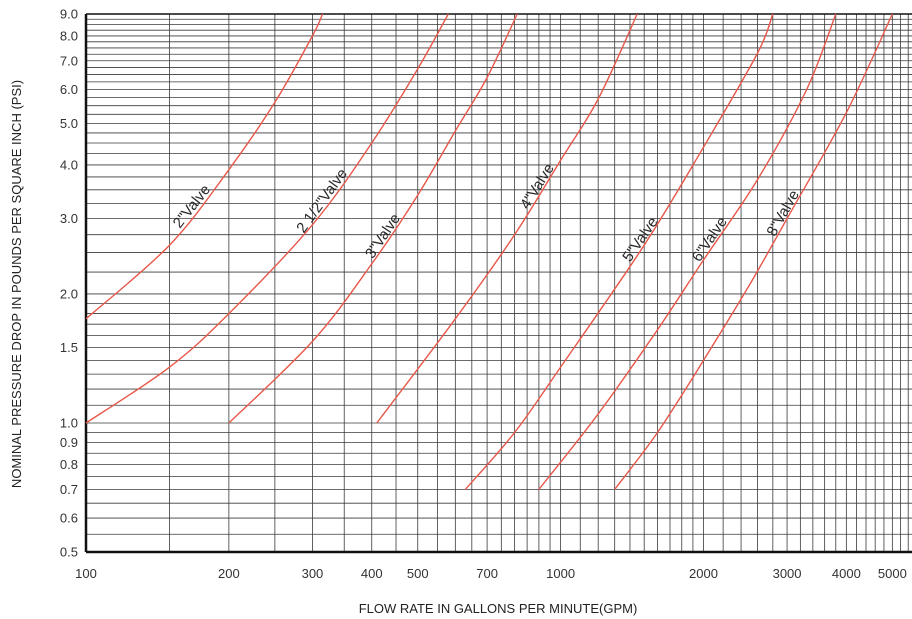 Image resolution: width=912 pixels, height=619 pixels. I want to click on y-tick-label: 0.9, so click(69, 442).